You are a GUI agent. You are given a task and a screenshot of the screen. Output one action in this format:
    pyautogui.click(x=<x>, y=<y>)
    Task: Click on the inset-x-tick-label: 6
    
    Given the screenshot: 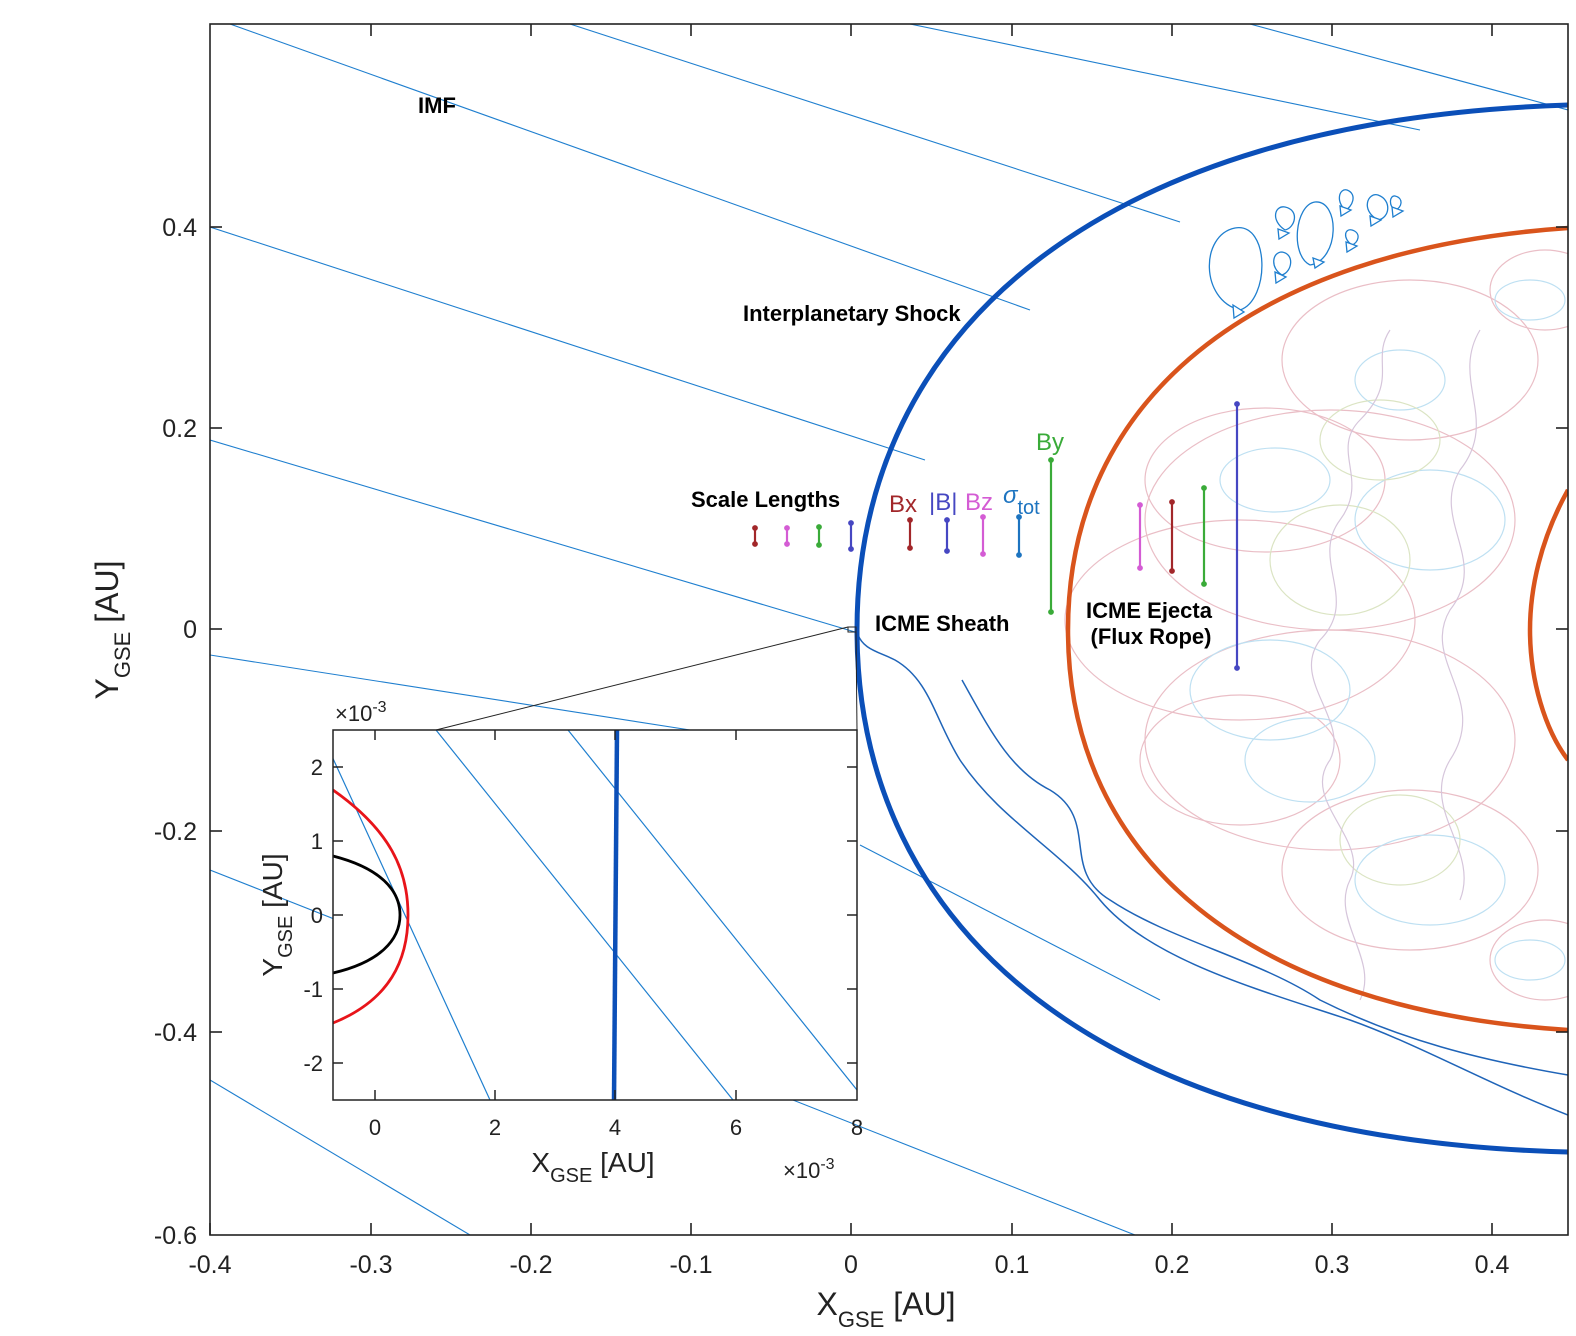 What is the action you would take?
    pyautogui.click(x=736, y=1127)
    